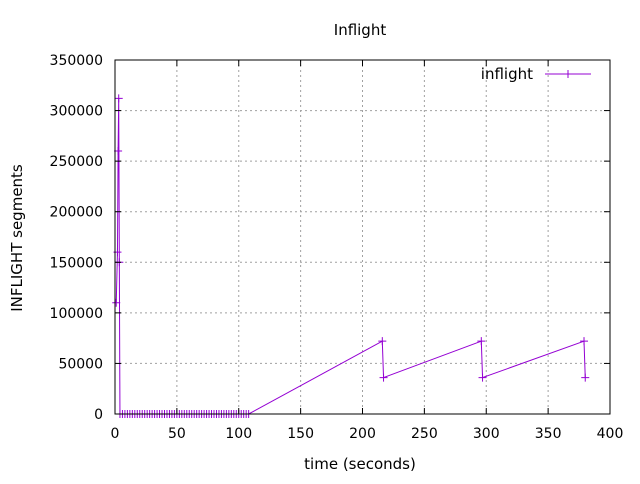  Describe the element at coordinates (360, 464) in the screenshot. I see `x-axis-label: time (seconds)` at that location.